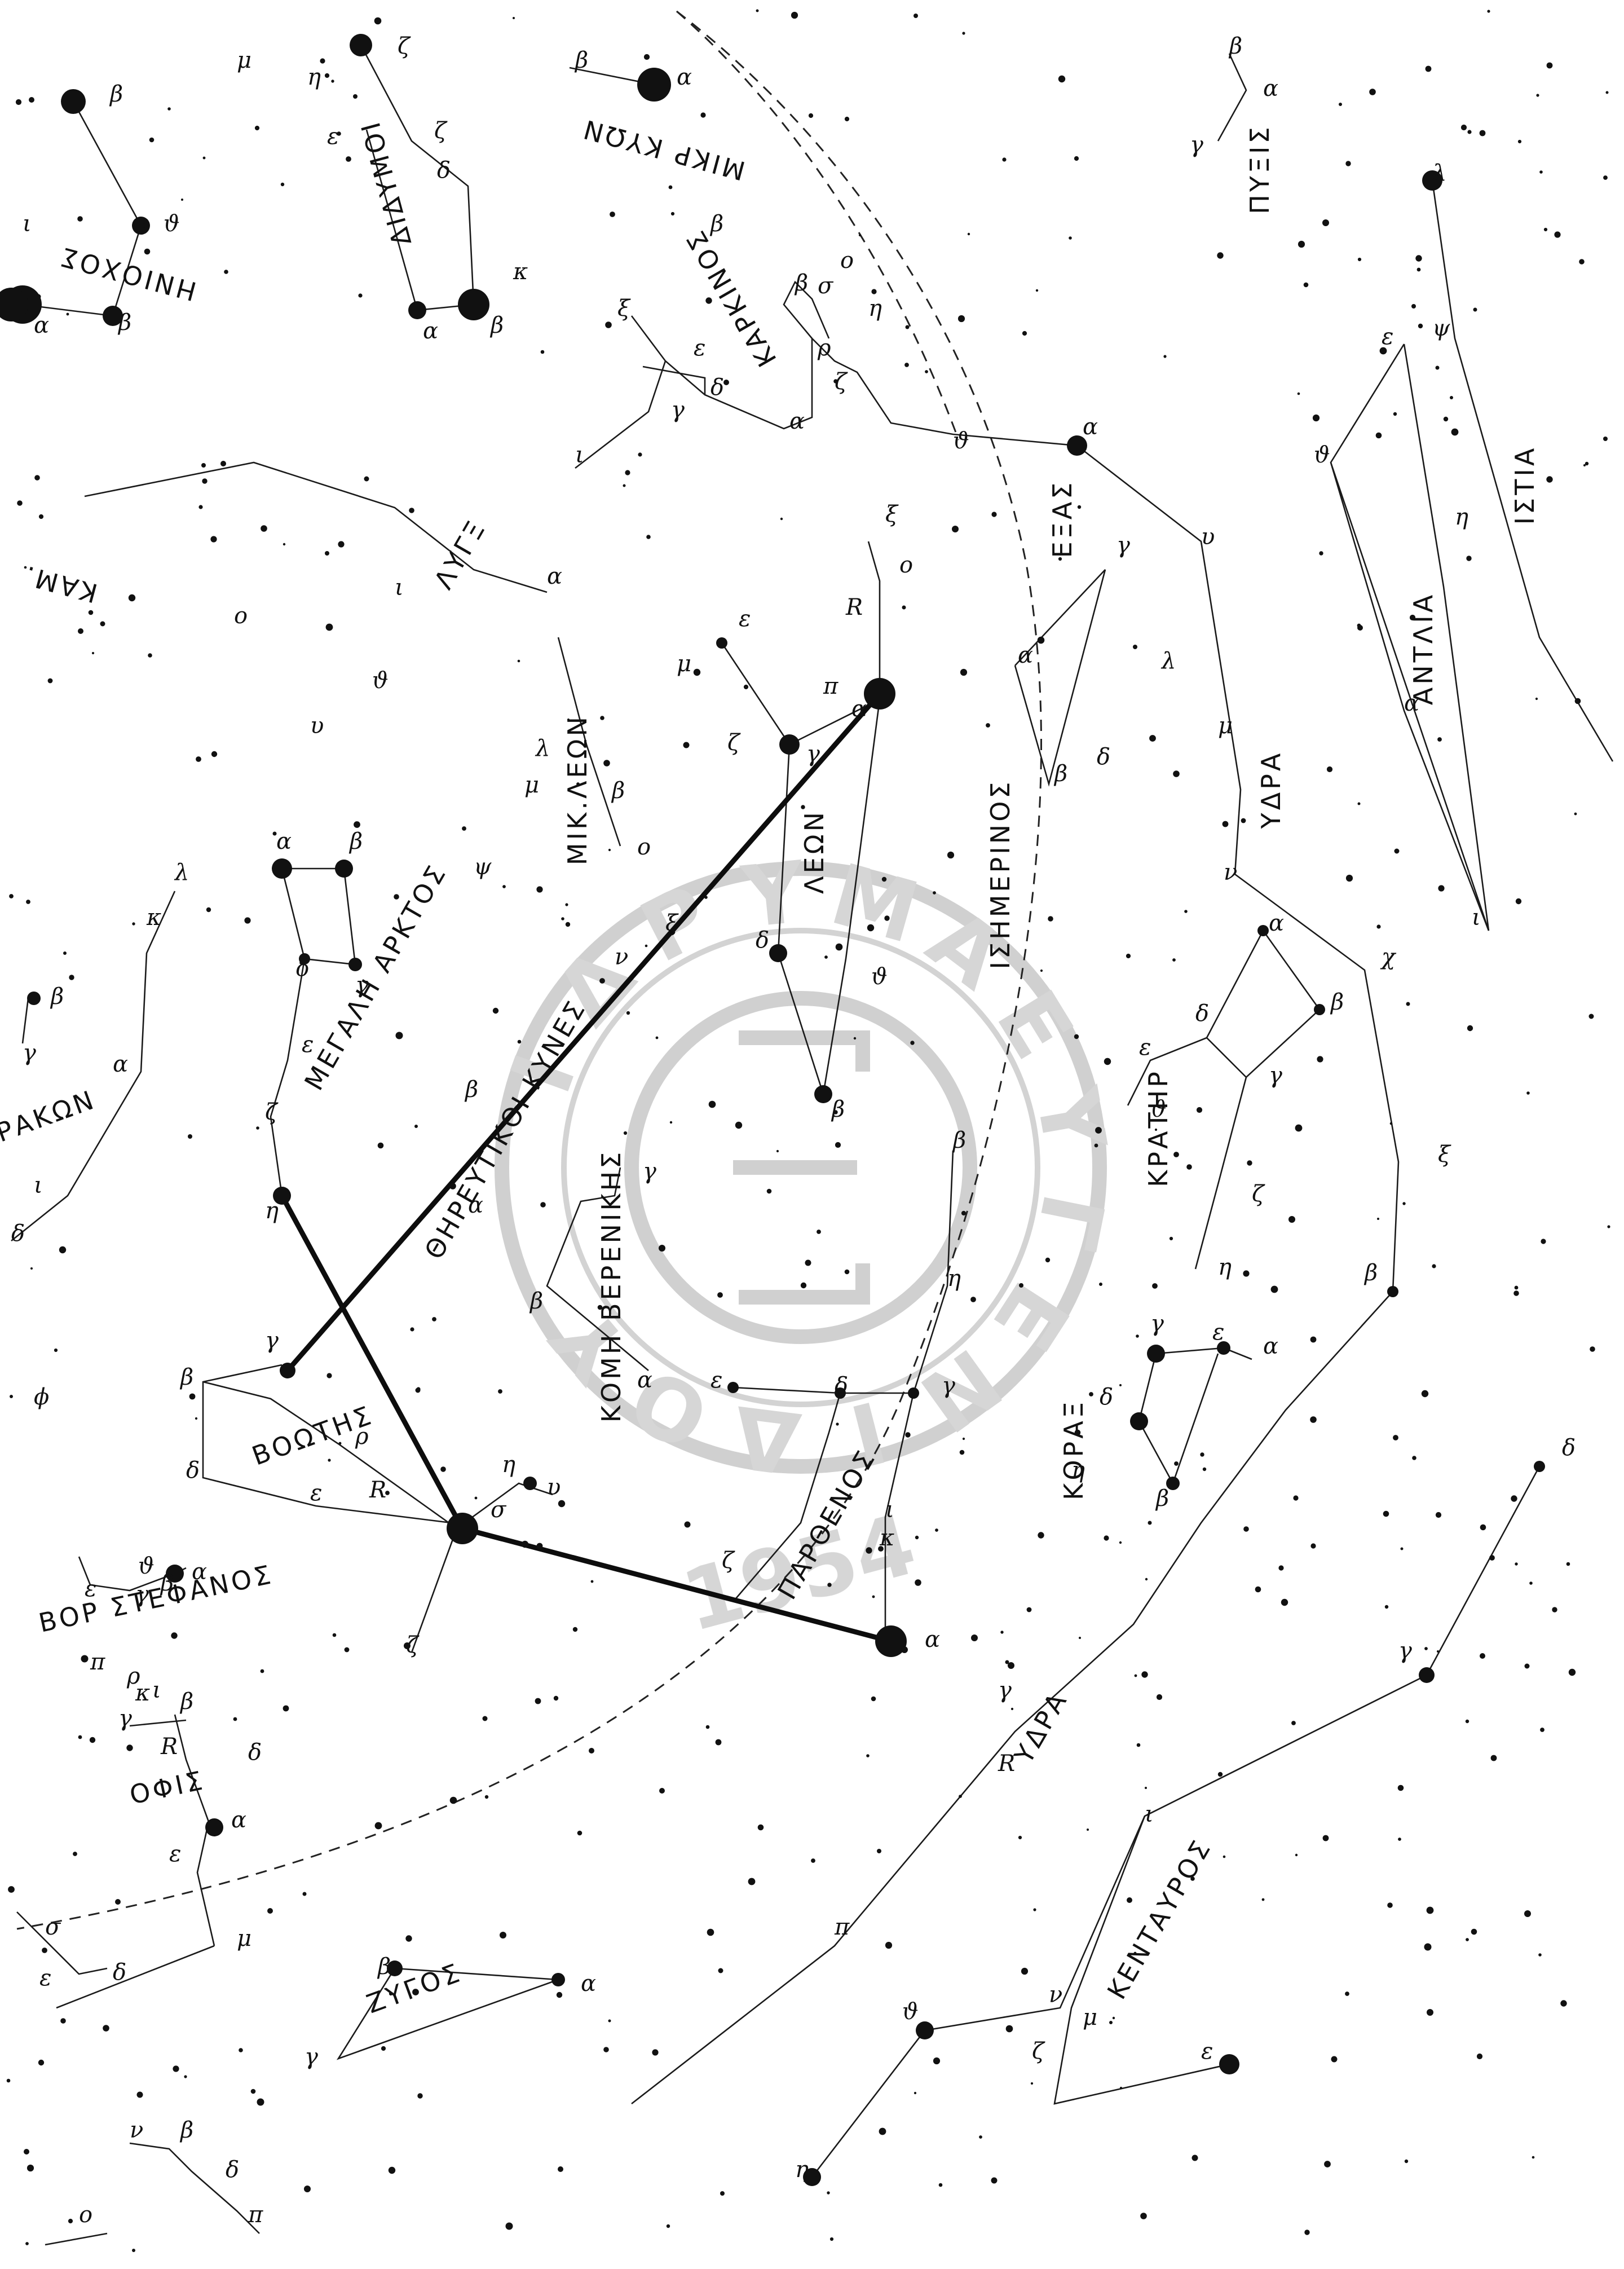 The height and width of the screenshot is (2269, 1624). Describe the element at coordinates (399, 588) in the screenshot. I see `star-letter: ι` at that location.